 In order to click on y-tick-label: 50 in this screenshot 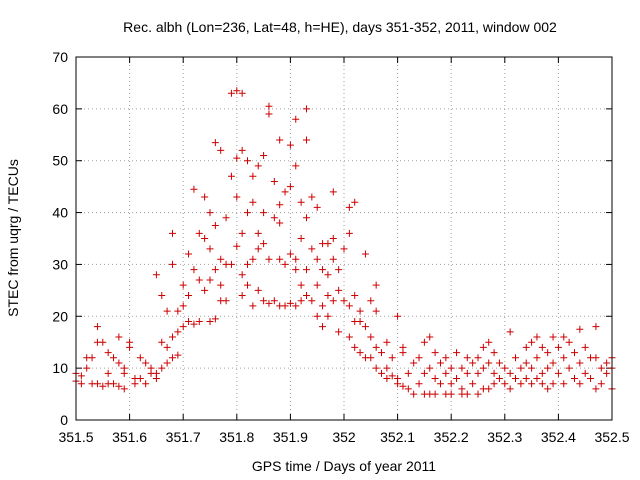, I will do `click(60, 161)`.